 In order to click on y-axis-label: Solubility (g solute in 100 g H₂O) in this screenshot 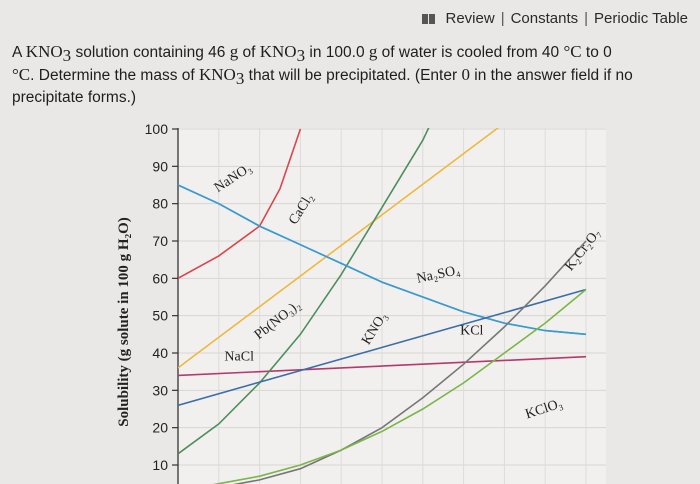, I will do `click(124, 322)`.